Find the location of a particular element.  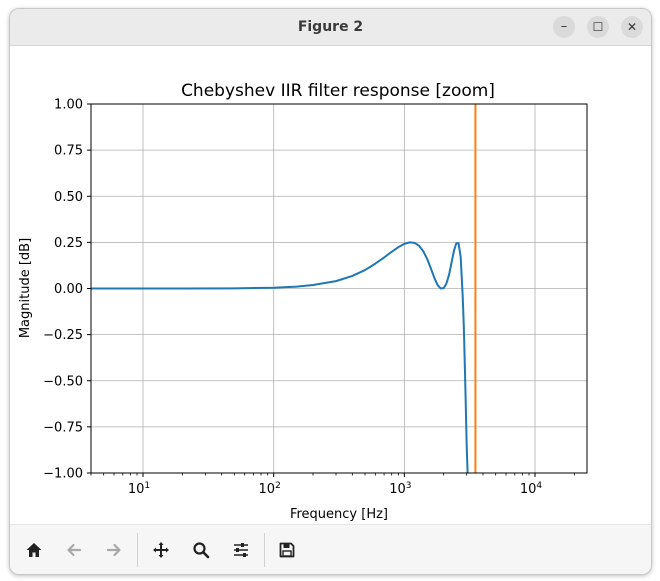

arrow-left-icon is located at coordinates (74, 550).